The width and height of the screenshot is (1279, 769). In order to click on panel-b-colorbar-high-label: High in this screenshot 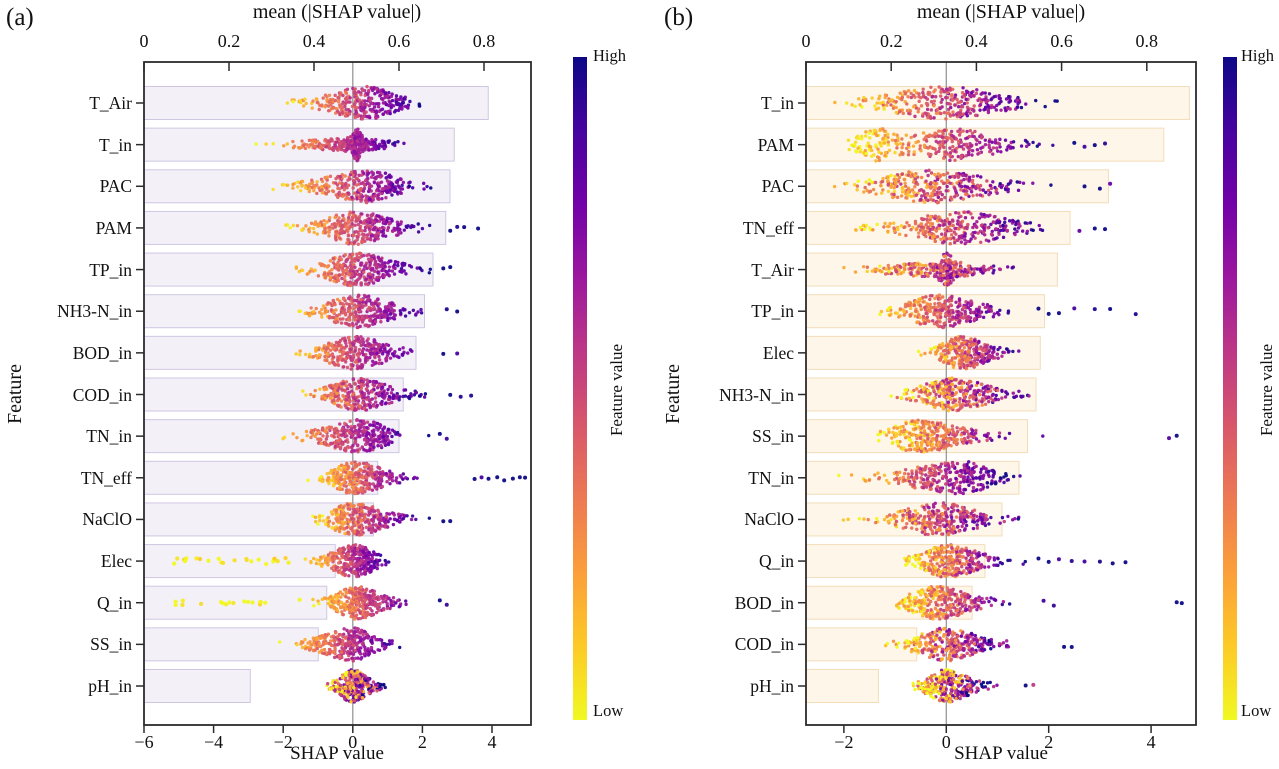, I will do `click(1257, 55)`.